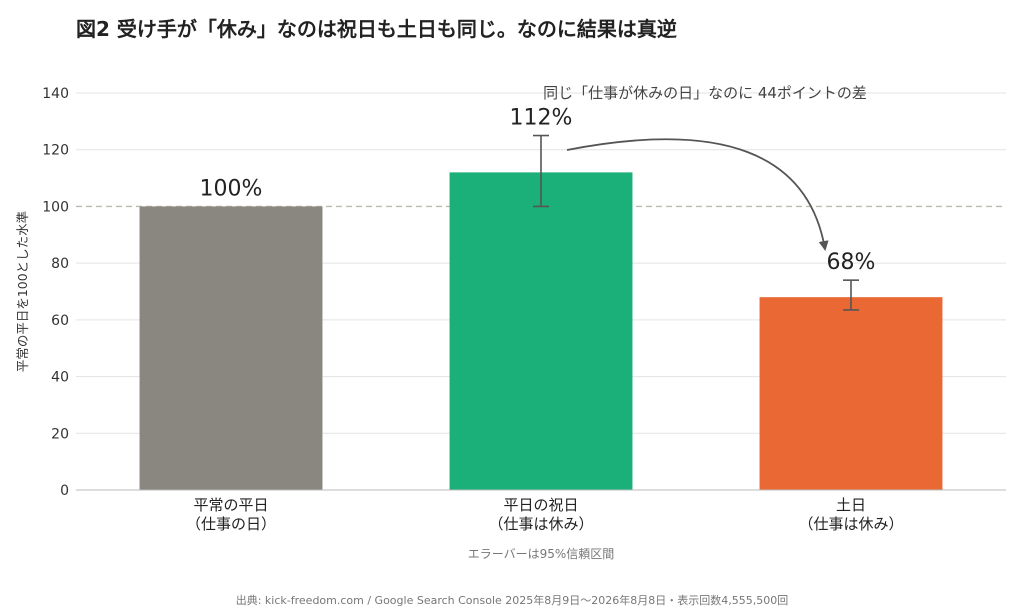 The image size is (1024, 614). Describe the element at coordinates (231, 188) in the screenshot. I see `data-label: 100%` at that location.